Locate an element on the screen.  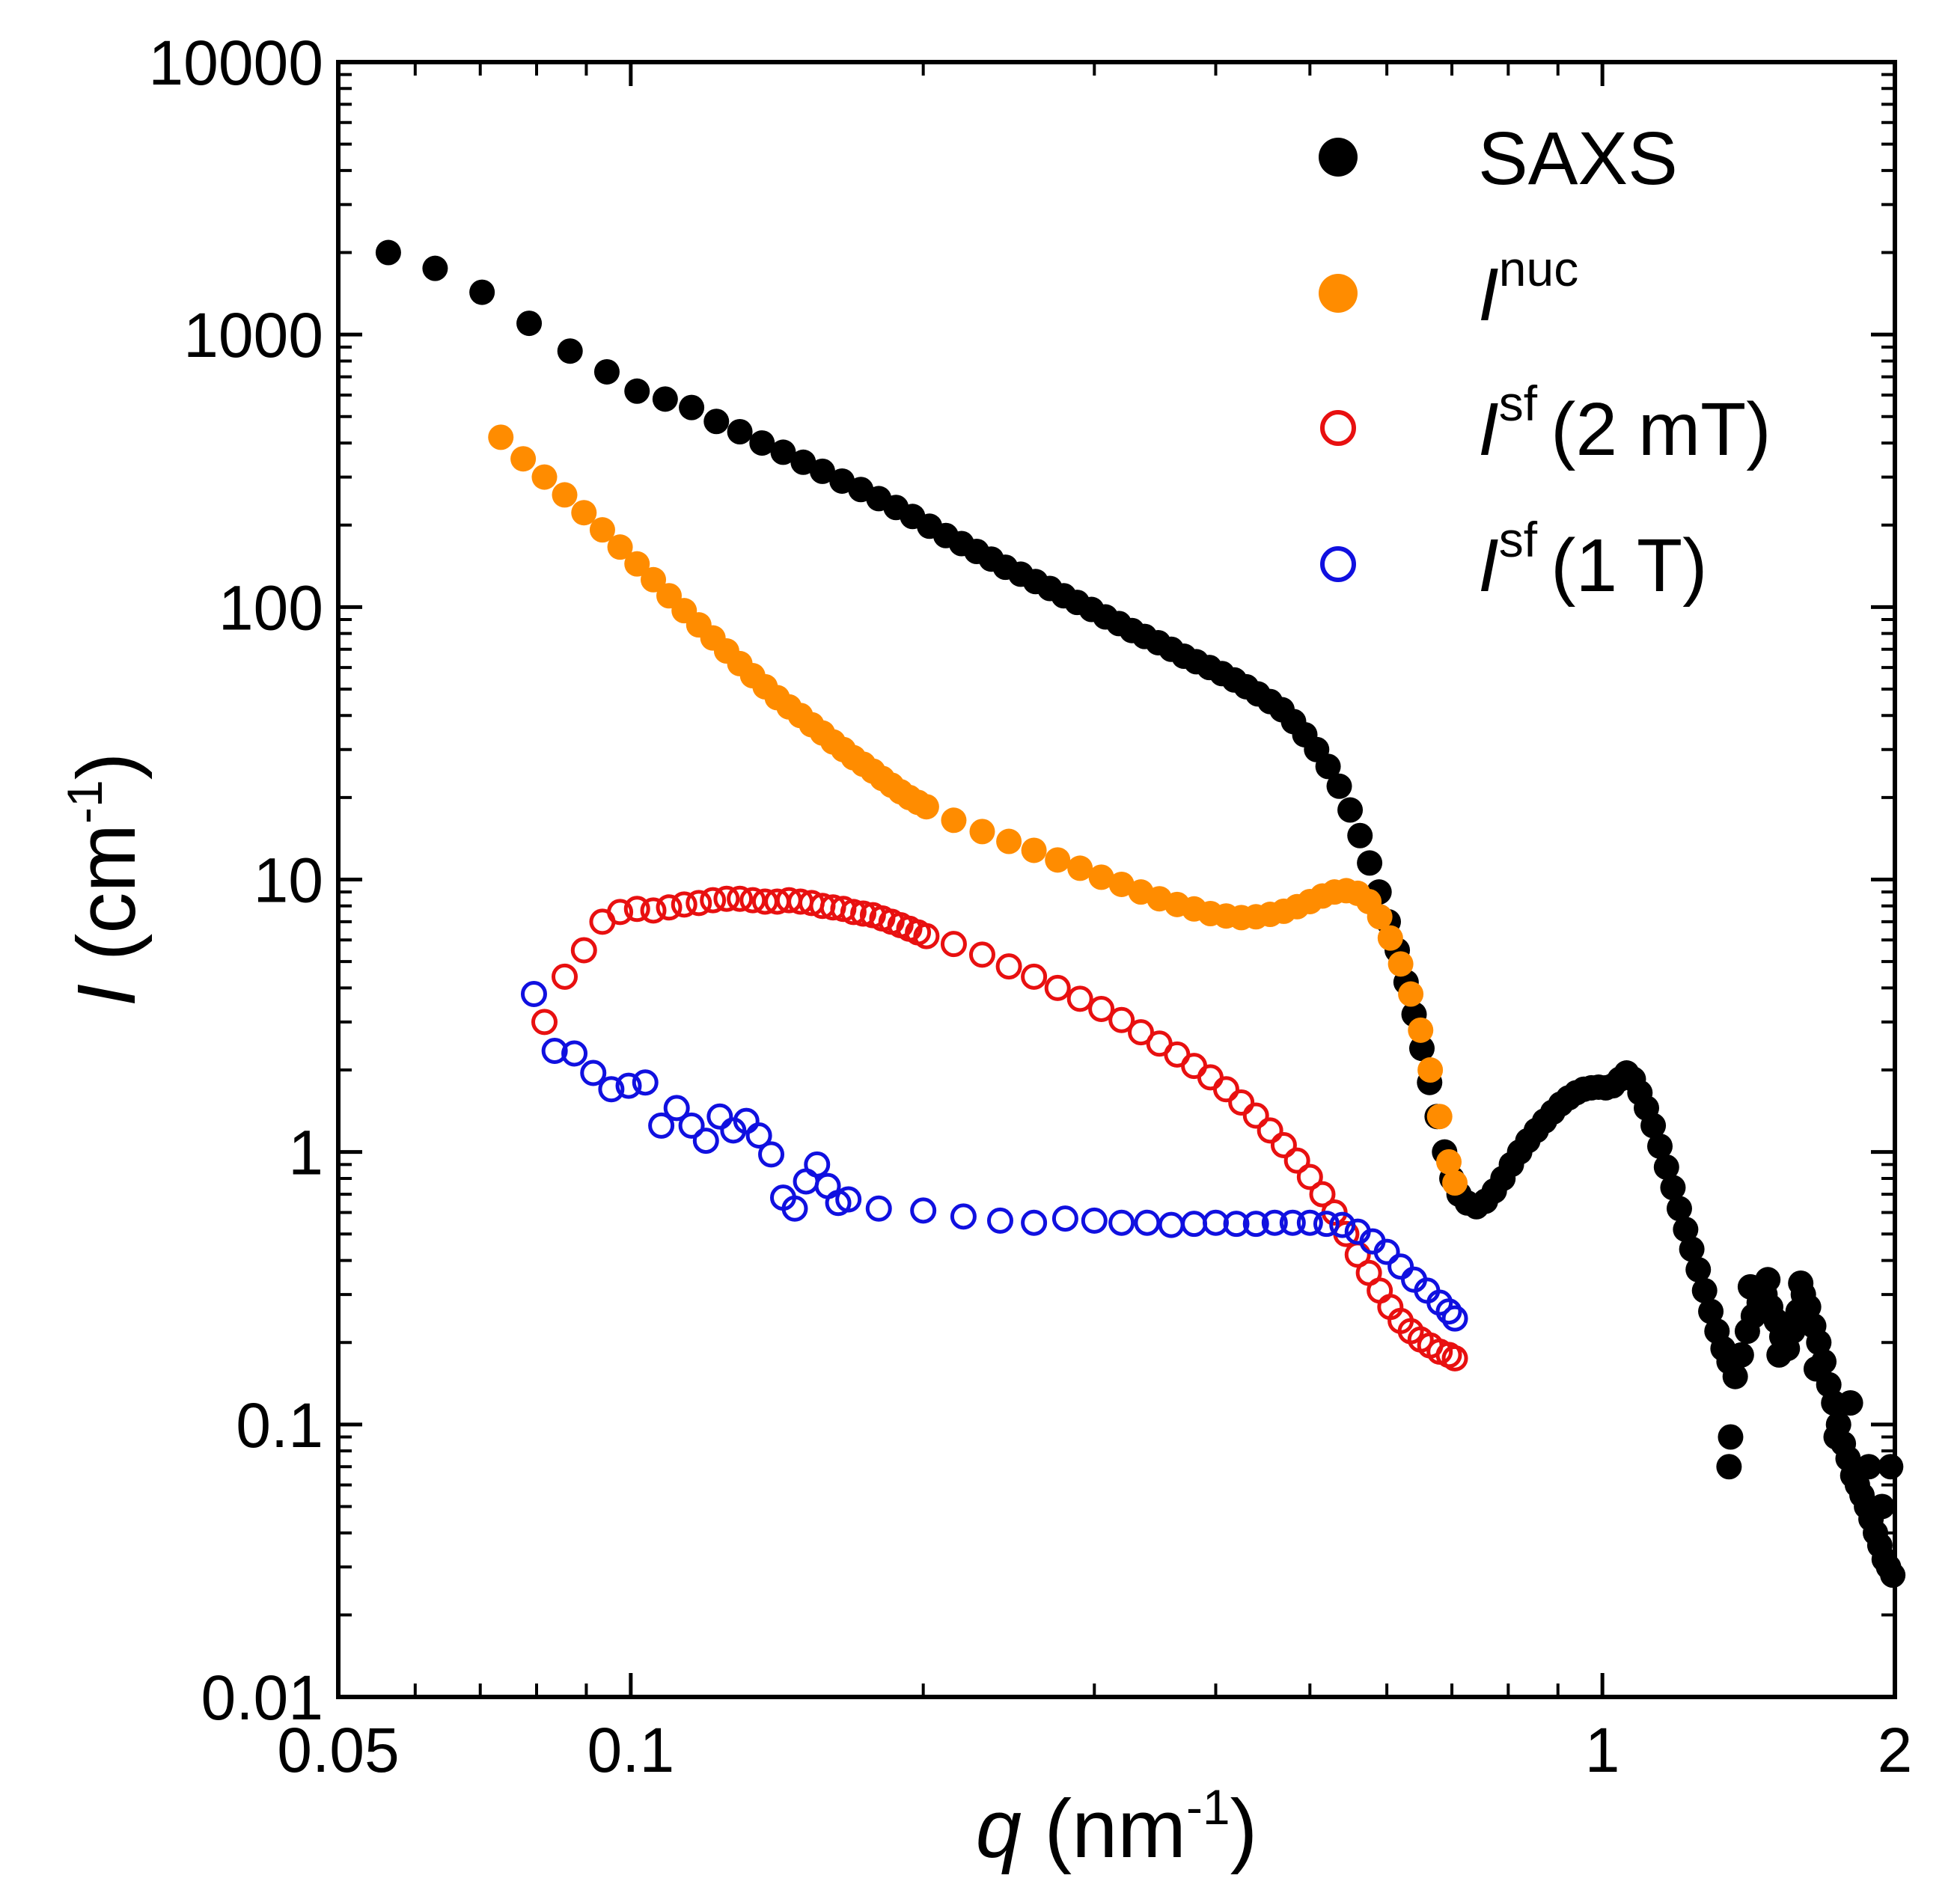
x-axis-close: ) is located at coordinates (1244, 1829).